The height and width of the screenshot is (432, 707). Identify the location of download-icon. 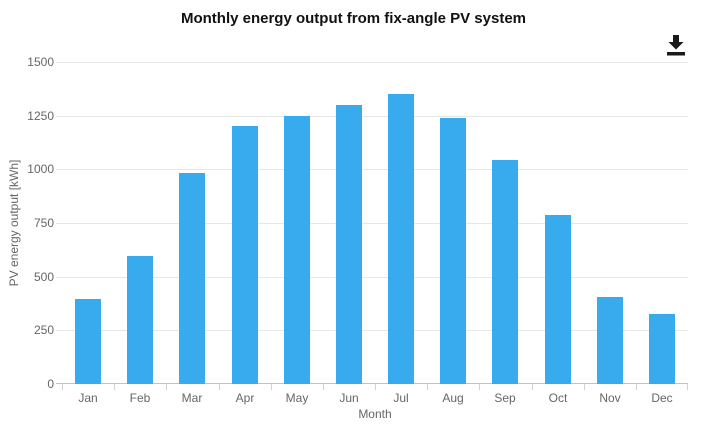
(676, 44).